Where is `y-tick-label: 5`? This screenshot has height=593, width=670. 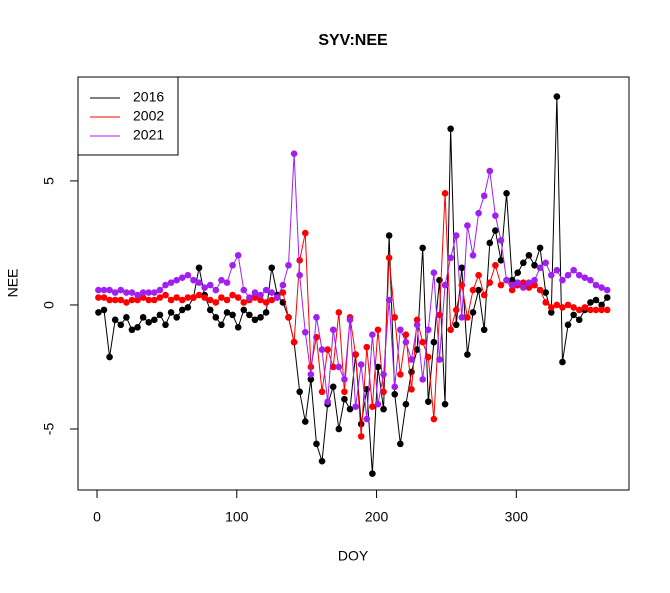
y-tick-label: 5 is located at coordinates (49, 181).